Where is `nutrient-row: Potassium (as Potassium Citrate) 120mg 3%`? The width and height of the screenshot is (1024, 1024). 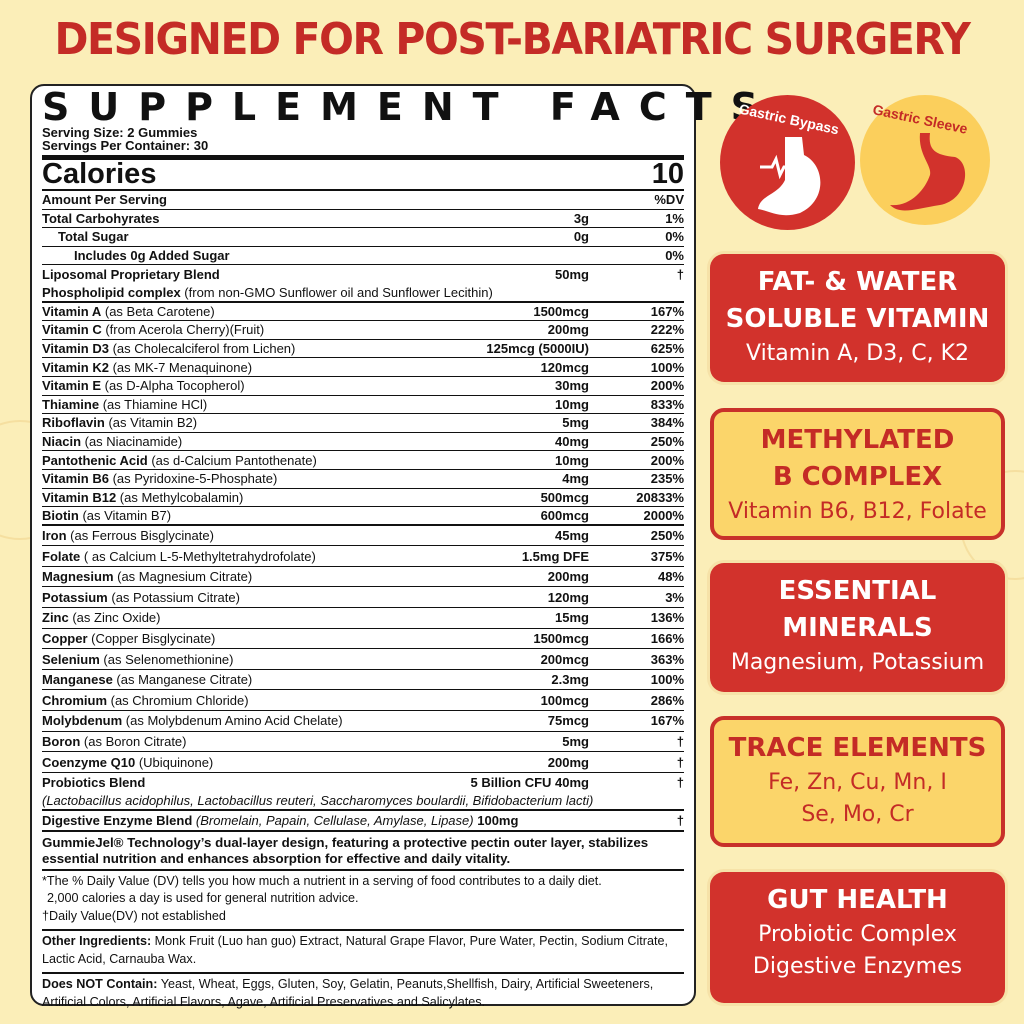
nutrient-row: Potassium (as Potassium Citrate) 120mg 3% is located at coordinates (363, 598).